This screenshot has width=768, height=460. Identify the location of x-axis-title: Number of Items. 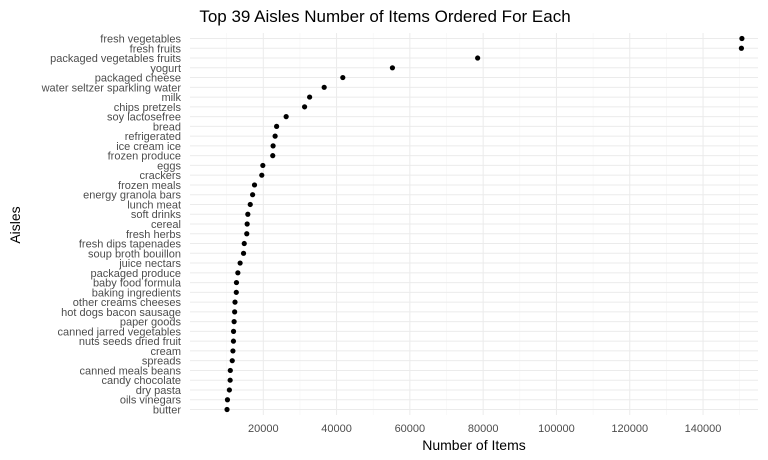
(473, 445).